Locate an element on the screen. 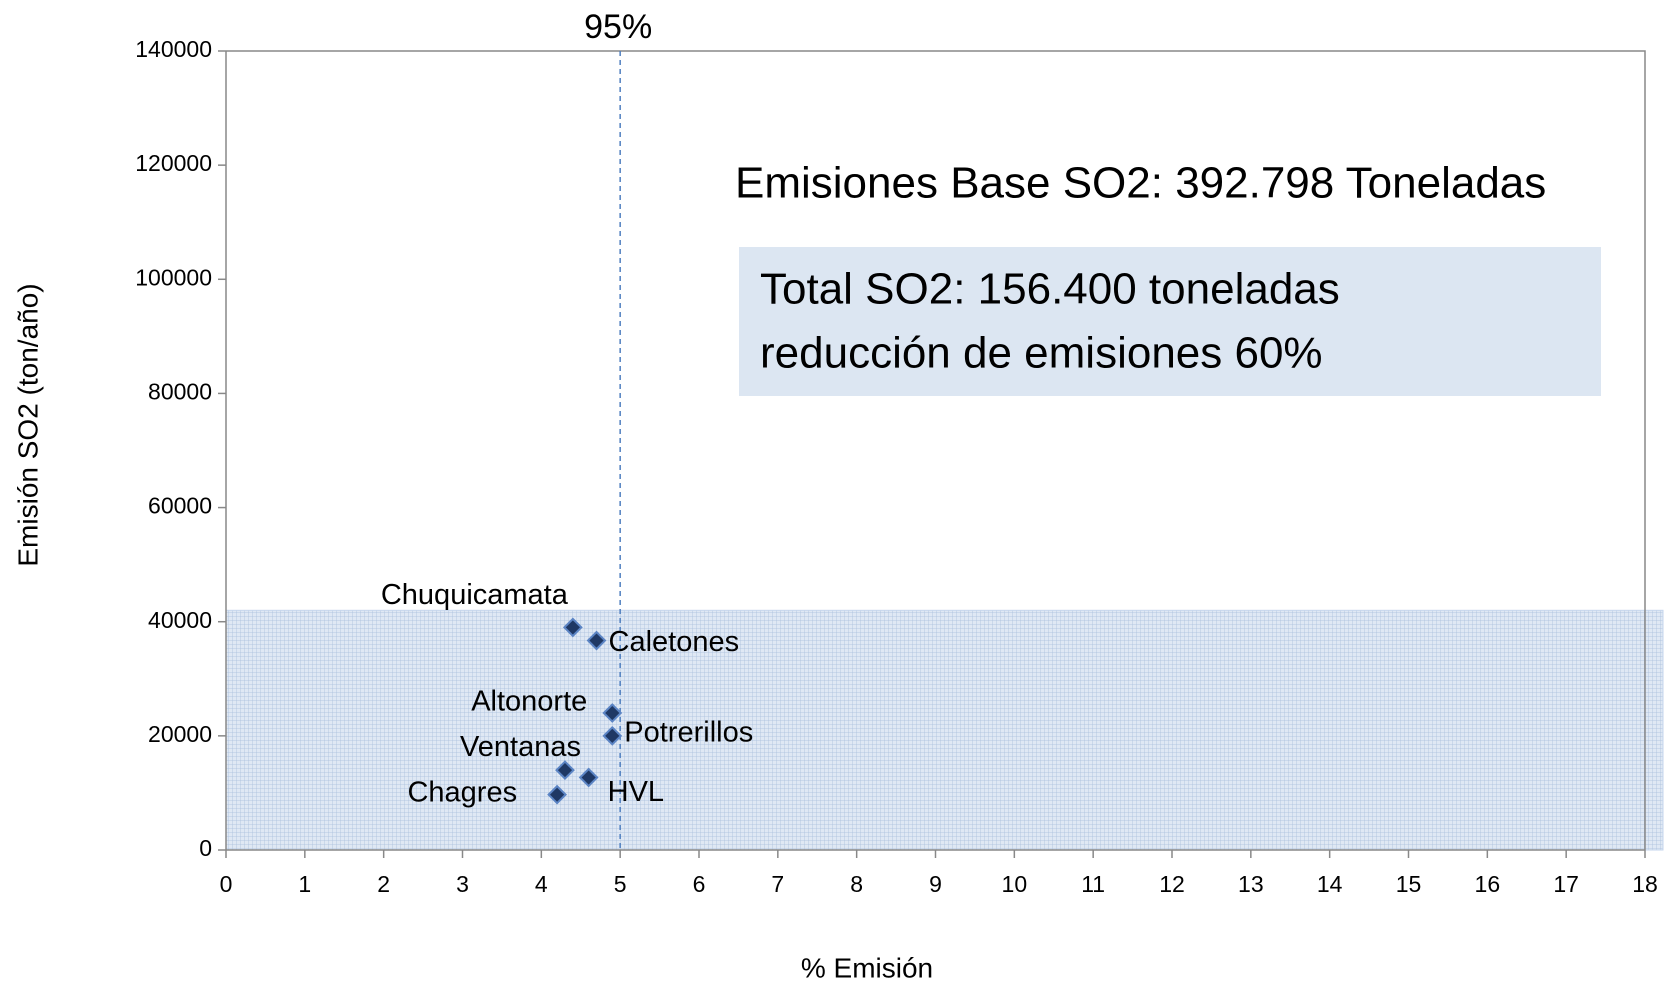  point-label: Chagres is located at coordinates (462, 792).